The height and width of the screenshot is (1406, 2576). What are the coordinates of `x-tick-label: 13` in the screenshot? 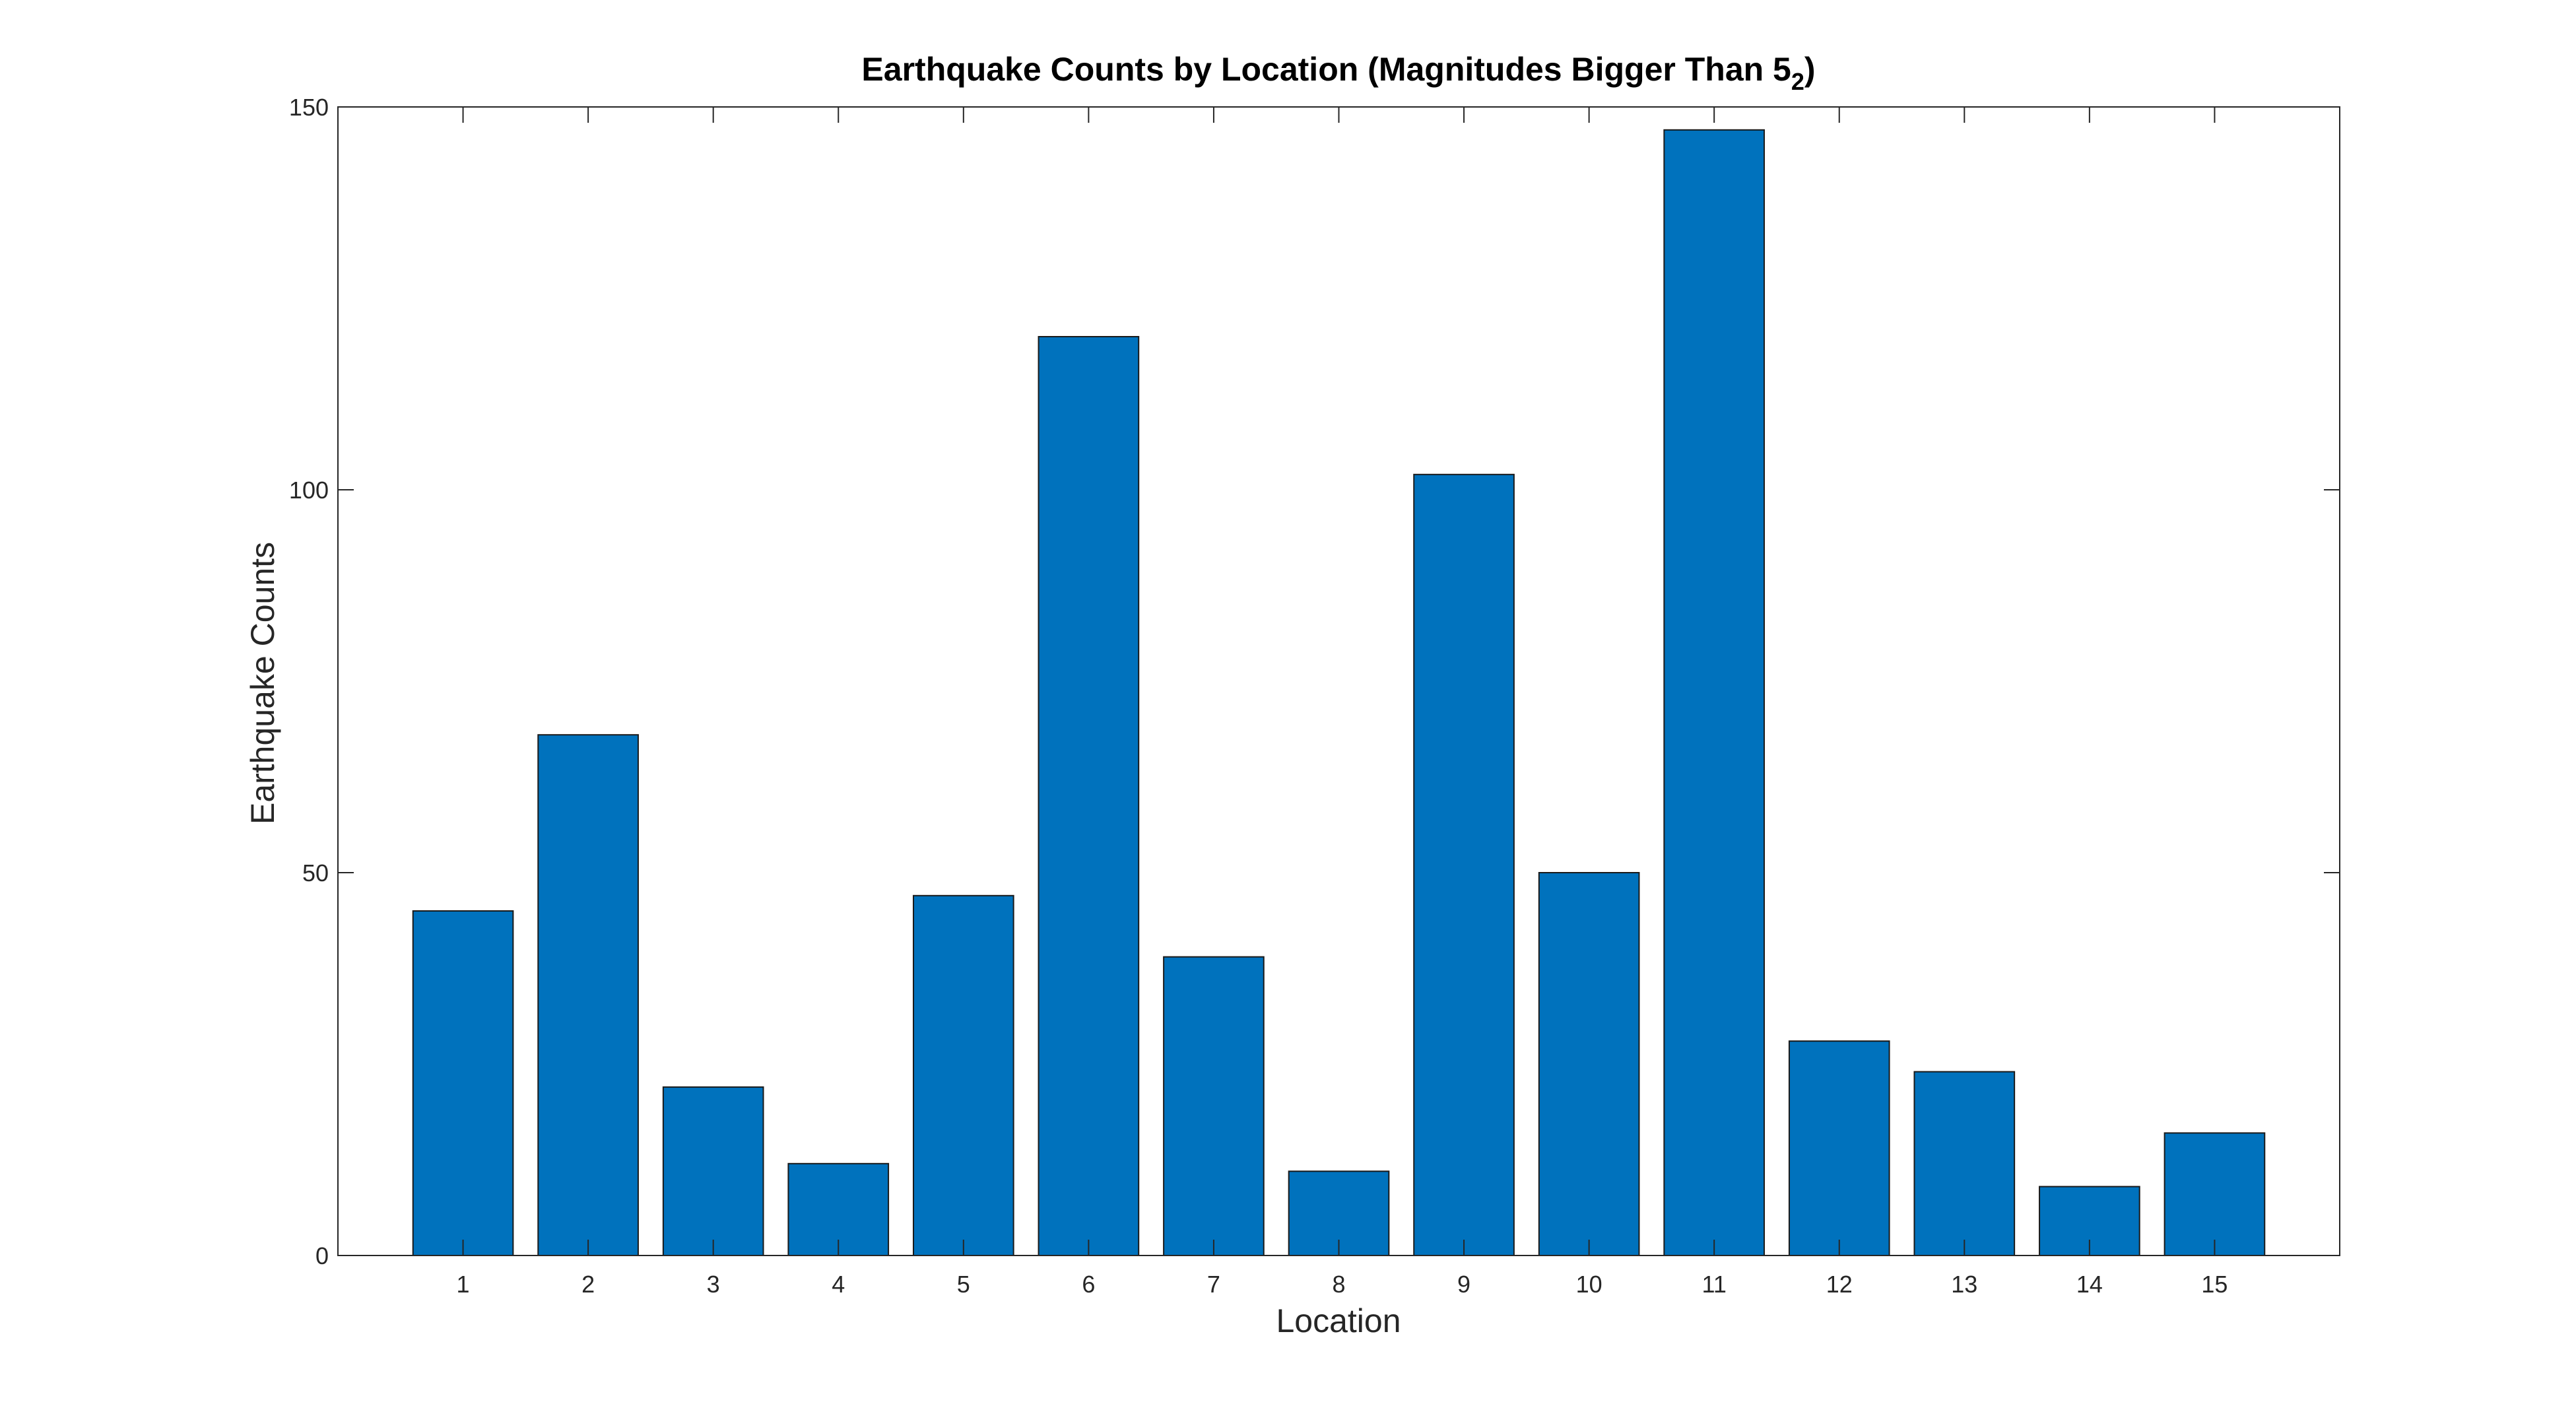 It's located at (1964, 1284).